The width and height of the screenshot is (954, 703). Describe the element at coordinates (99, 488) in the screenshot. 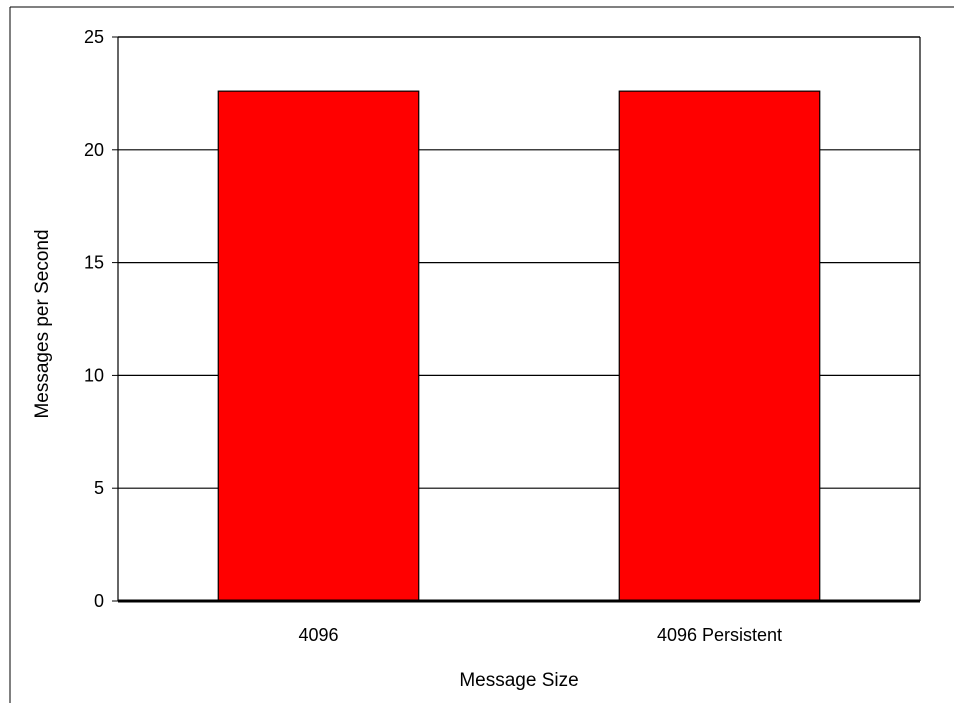

I see `y-tick-label-5: 5` at that location.